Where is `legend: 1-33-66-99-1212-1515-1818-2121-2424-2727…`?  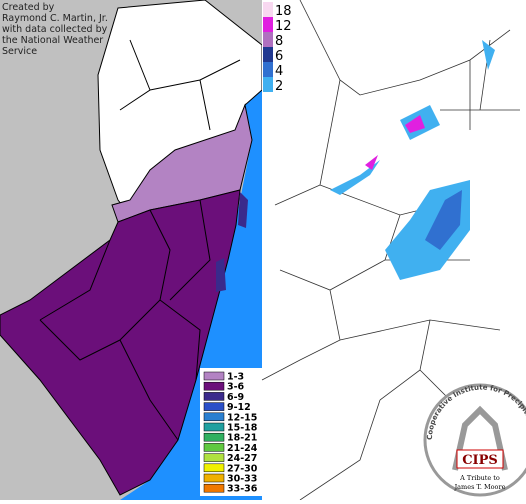 legend: 1-33-66-99-1212-1515-1818-2121-2424-2727… is located at coordinates (230, 433).